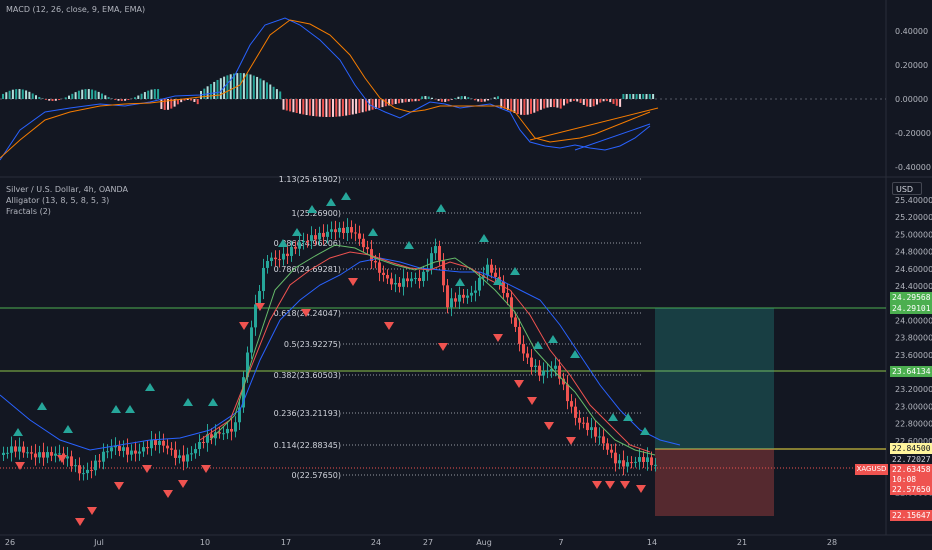 The width and height of the screenshot is (932, 550). What do you see at coordinates (312, 344) in the screenshot?
I see `fib-level-label: 0.5(23.92275)` at bounding box center [312, 344].